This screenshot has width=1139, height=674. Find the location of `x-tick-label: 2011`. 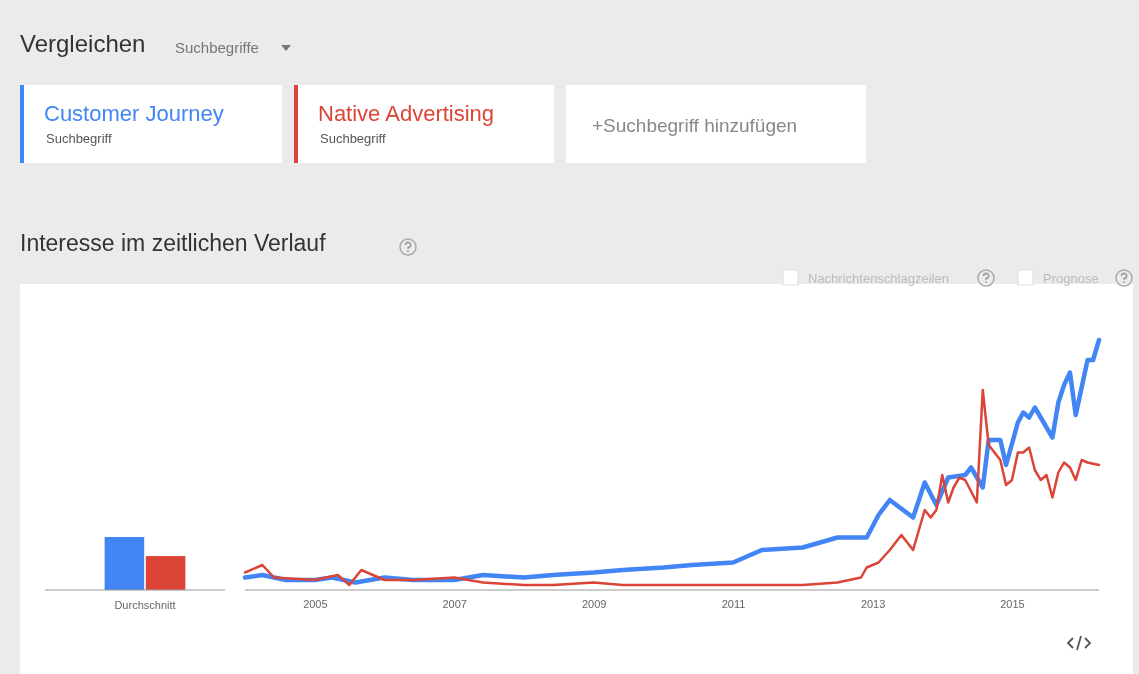

x-tick-label: 2011 is located at coordinates (733, 603).